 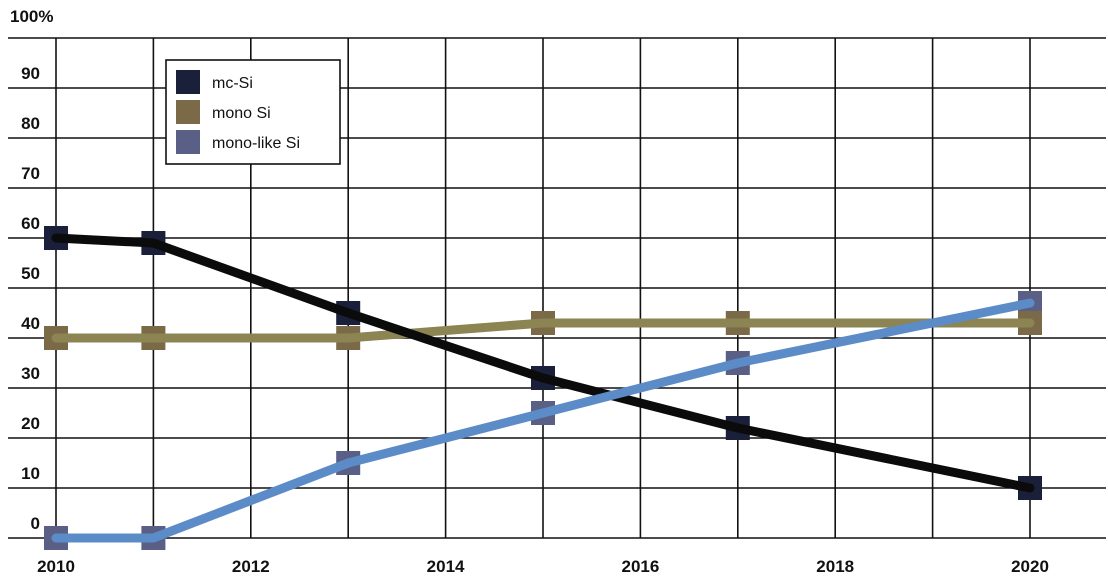 I want to click on x-axis-tick-labels: 2010 2012 2014 2016 2018 2020, so click(x=543, y=566).